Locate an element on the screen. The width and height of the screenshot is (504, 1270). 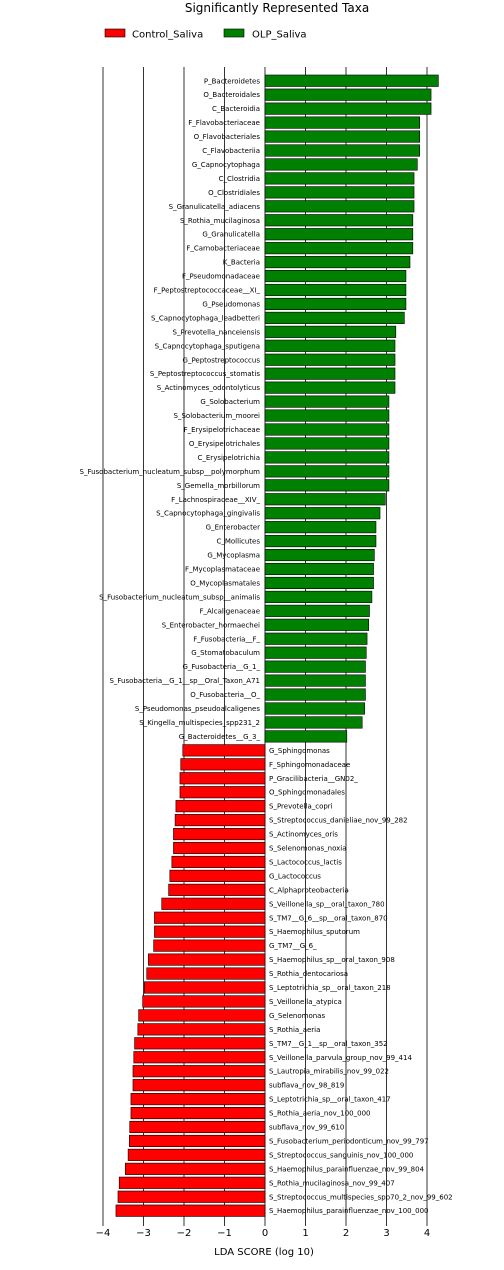
bar-label: S_Enterobacter_hormaechei is located at coordinates (211, 625).